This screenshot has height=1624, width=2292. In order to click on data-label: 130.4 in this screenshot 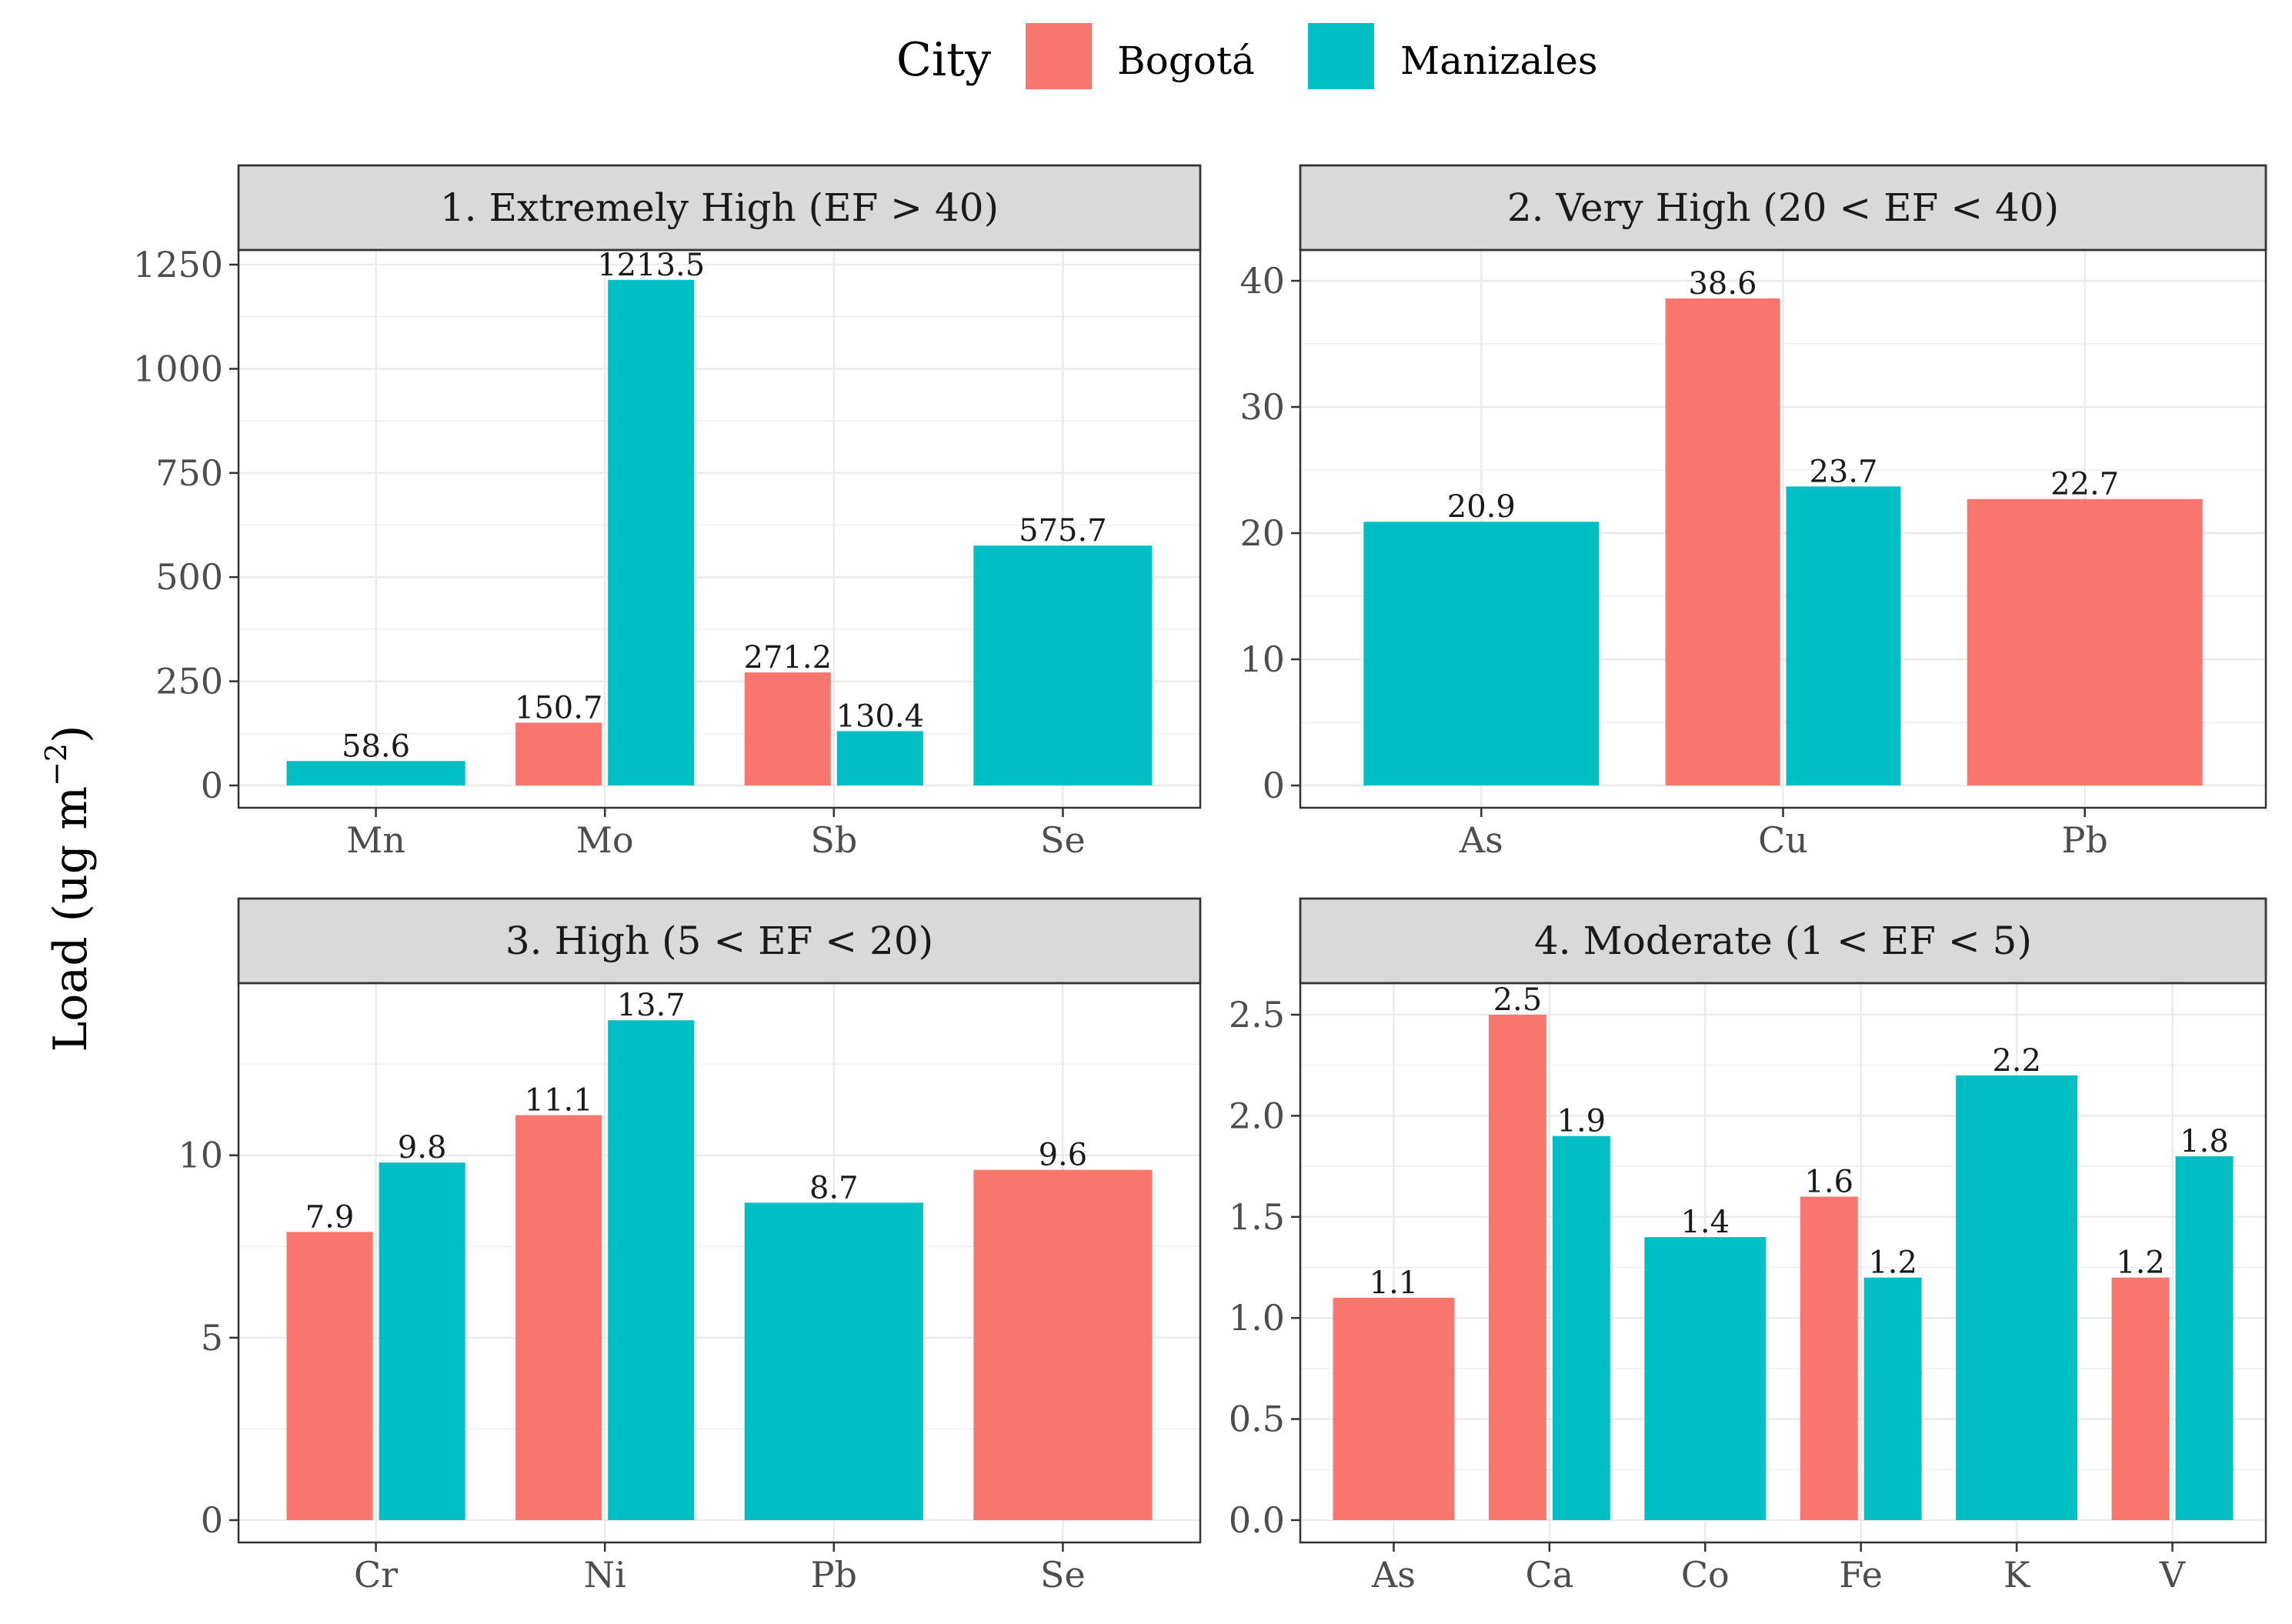, I will do `click(880, 716)`.